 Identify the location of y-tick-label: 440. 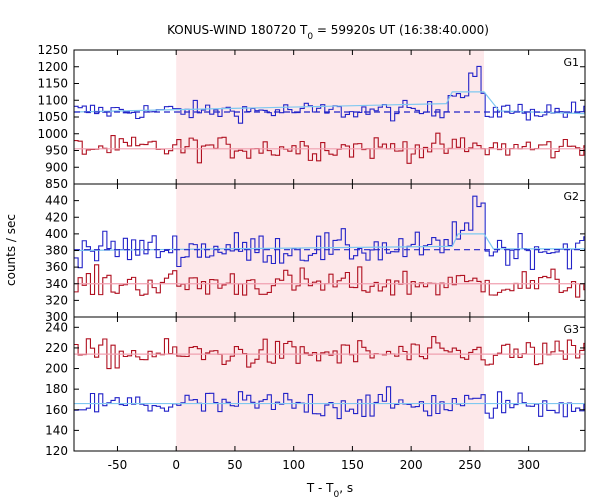
(56, 201).